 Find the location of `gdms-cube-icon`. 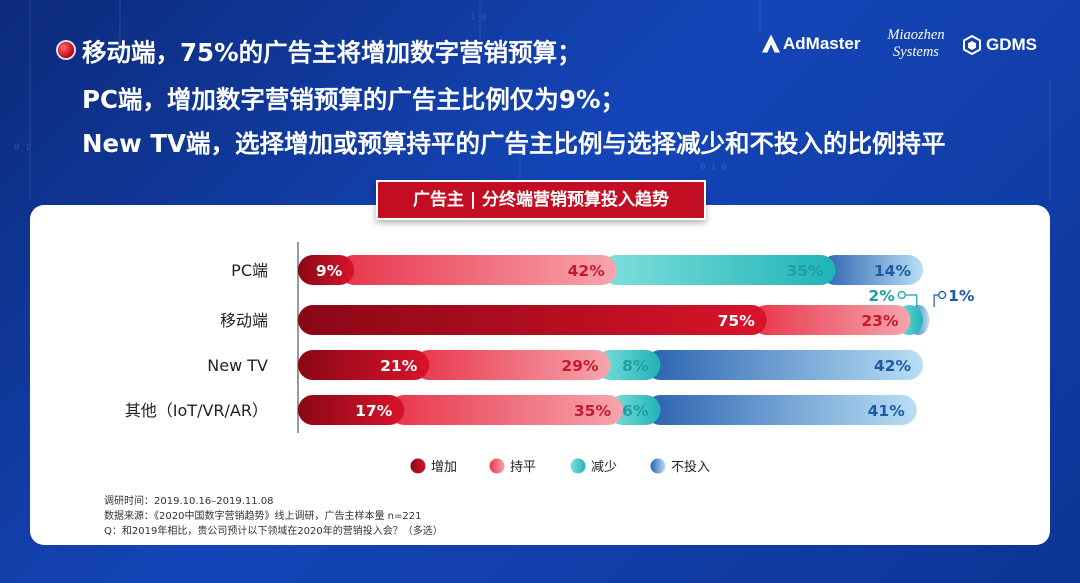

gdms-cube-icon is located at coordinates (972, 44).